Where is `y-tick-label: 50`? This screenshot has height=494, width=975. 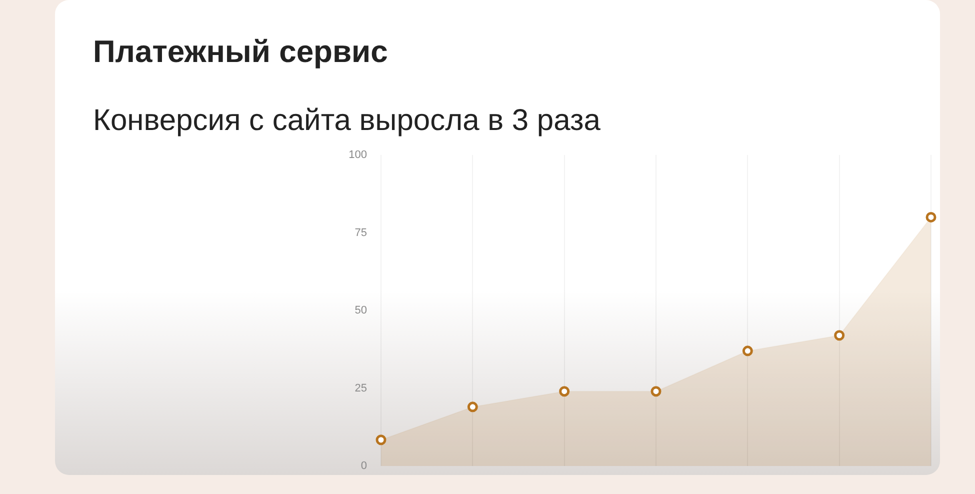 y-tick-label: 50 is located at coordinates (360, 310).